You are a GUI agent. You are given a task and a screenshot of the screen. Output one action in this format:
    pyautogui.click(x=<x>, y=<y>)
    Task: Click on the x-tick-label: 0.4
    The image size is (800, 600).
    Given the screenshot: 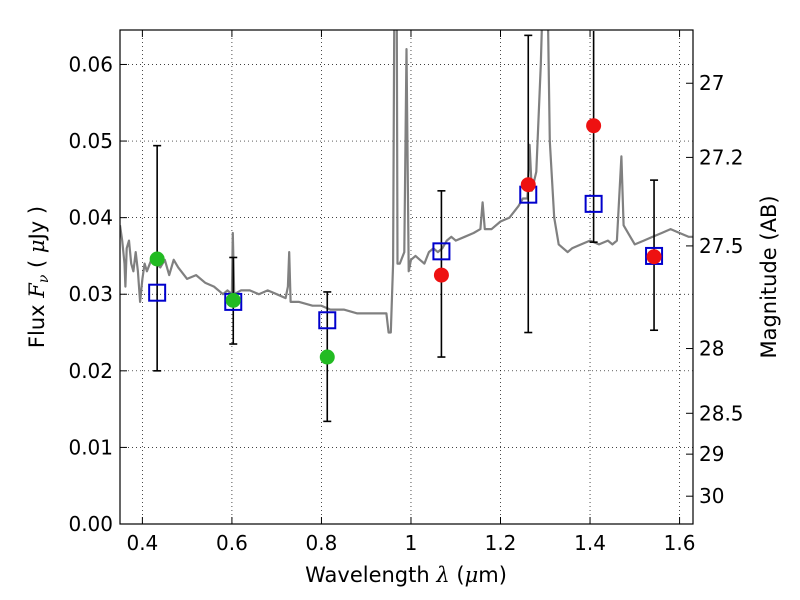 What is the action you would take?
    pyautogui.click(x=142, y=543)
    